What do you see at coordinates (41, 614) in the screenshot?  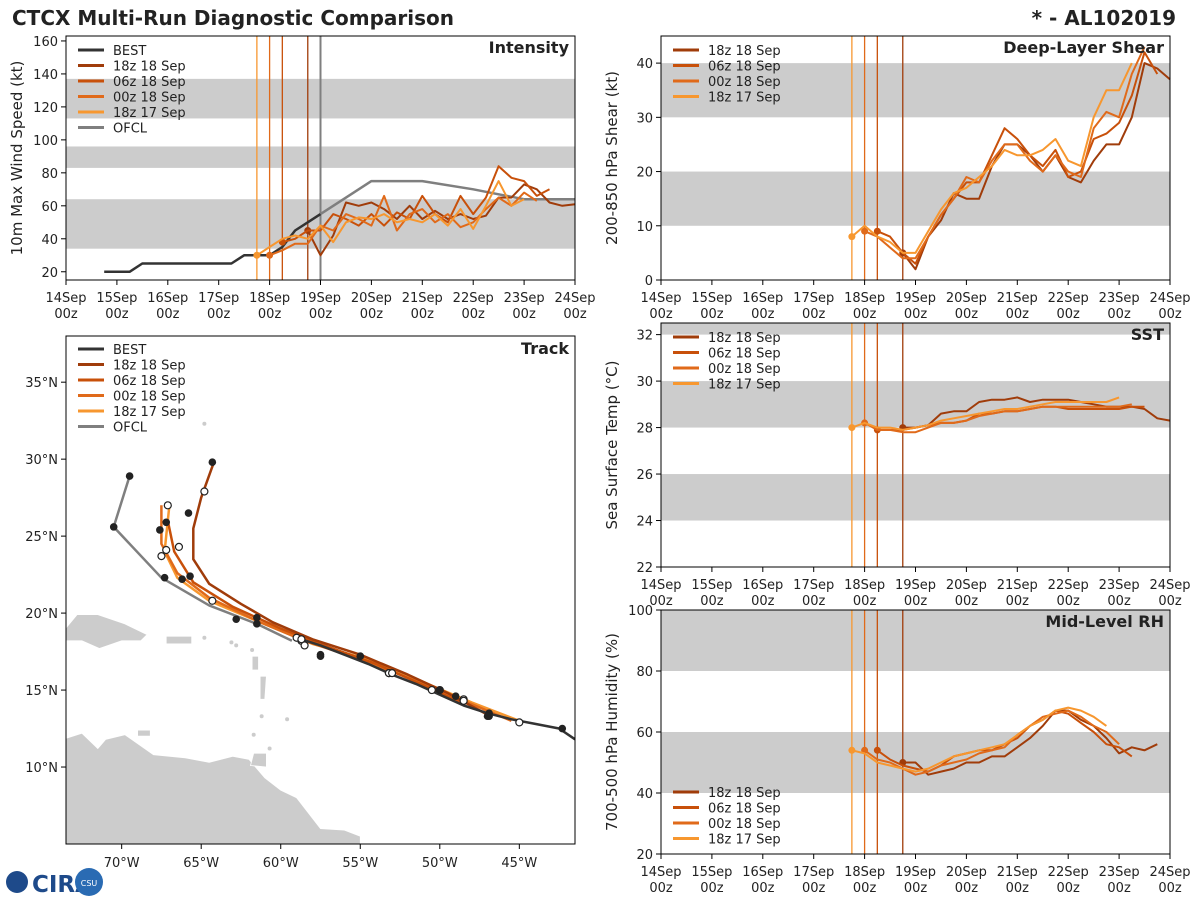 I see `track-ytick-label: 20°N` at bounding box center [41, 614].